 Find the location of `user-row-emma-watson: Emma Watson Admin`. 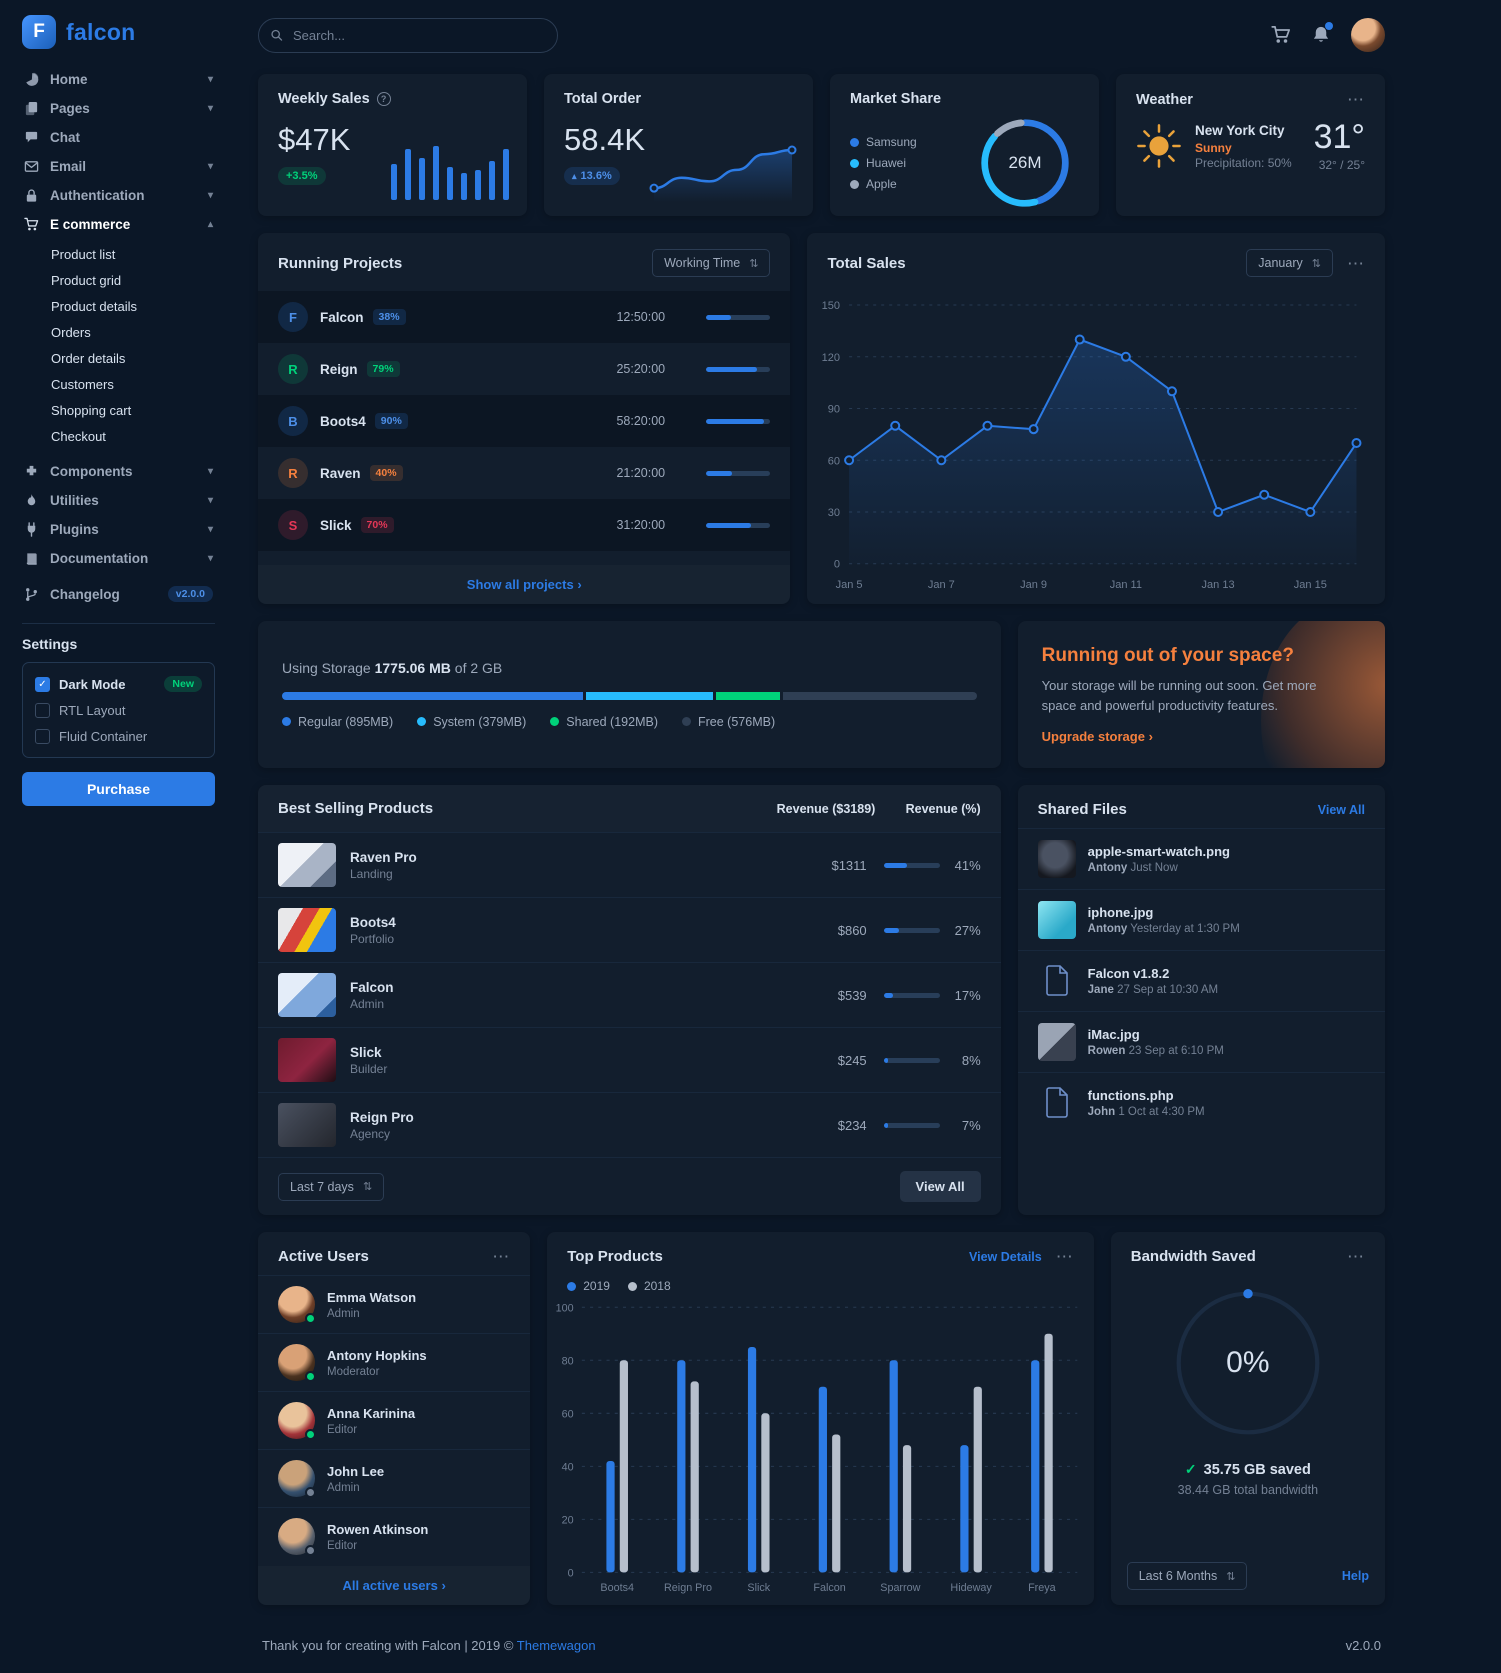

user-row-emma-watson: Emma Watson Admin is located at coordinates (394, 1304).